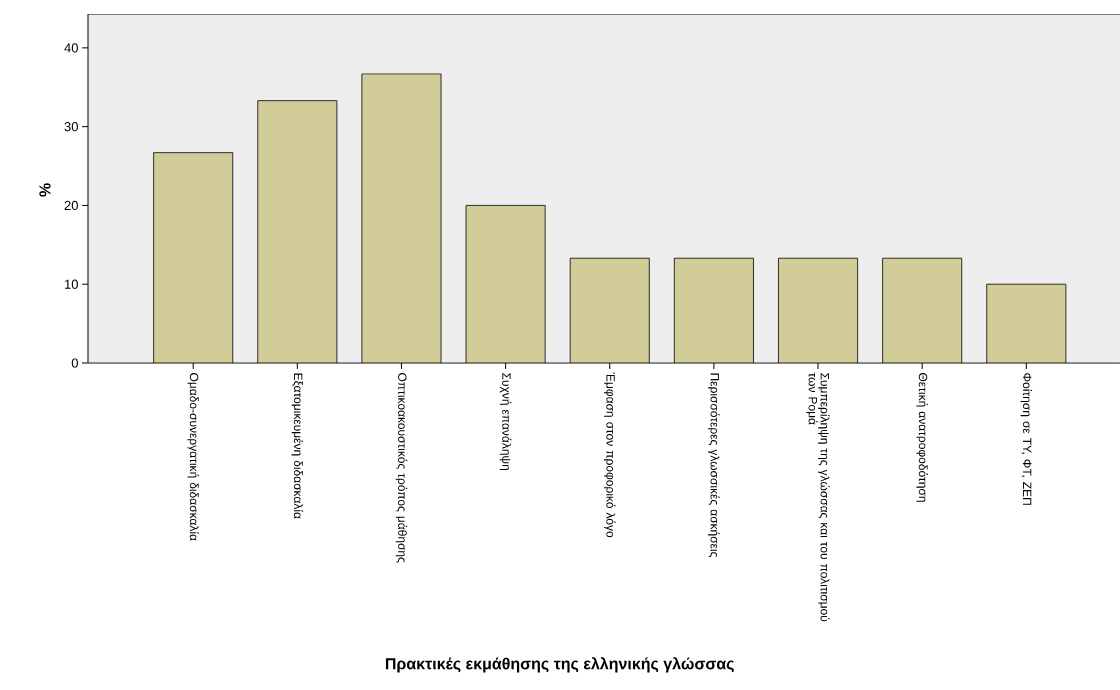  What do you see at coordinates (71, 48) in the screenshot?
I see `y-tick-label: 40` at bounding box center [71, 48].